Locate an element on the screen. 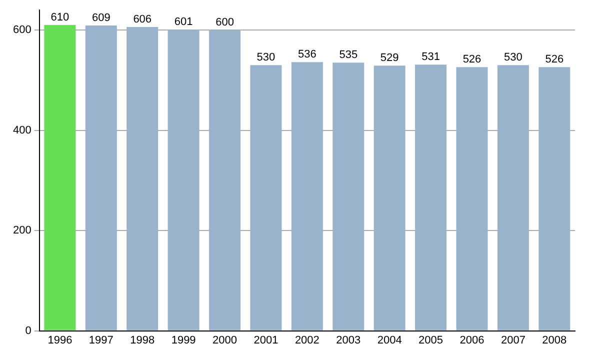 The width and height of the screenshot is (600, 350). x-tick-label: 2000 is located at coordinates (225, 340).